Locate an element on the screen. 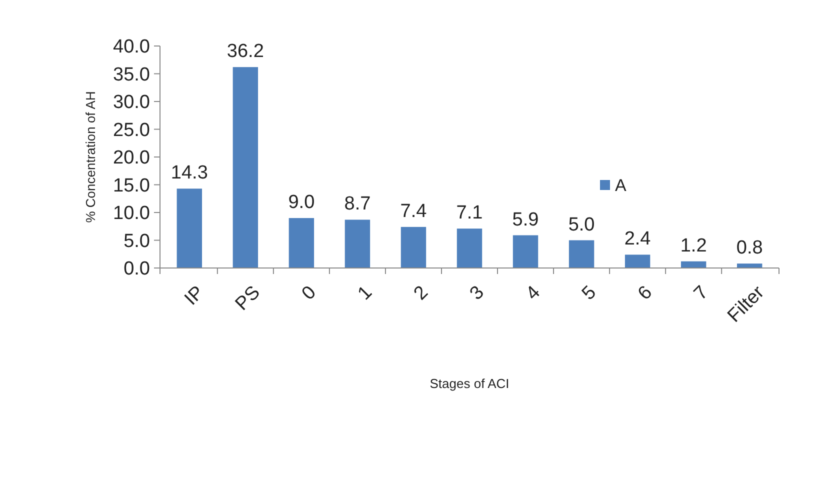 The image size is (819, 493). x-tick-label: 6 is located at coordinates (645, 293).